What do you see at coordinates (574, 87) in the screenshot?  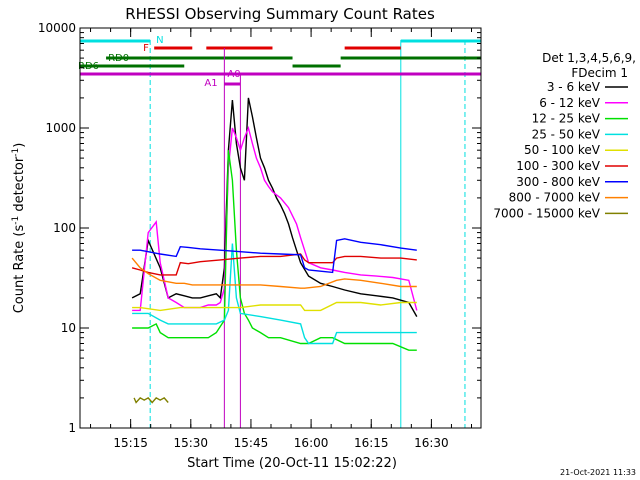 I see `legend-entry-label: 3 - 6 keV` at bounding box center [574, 87].